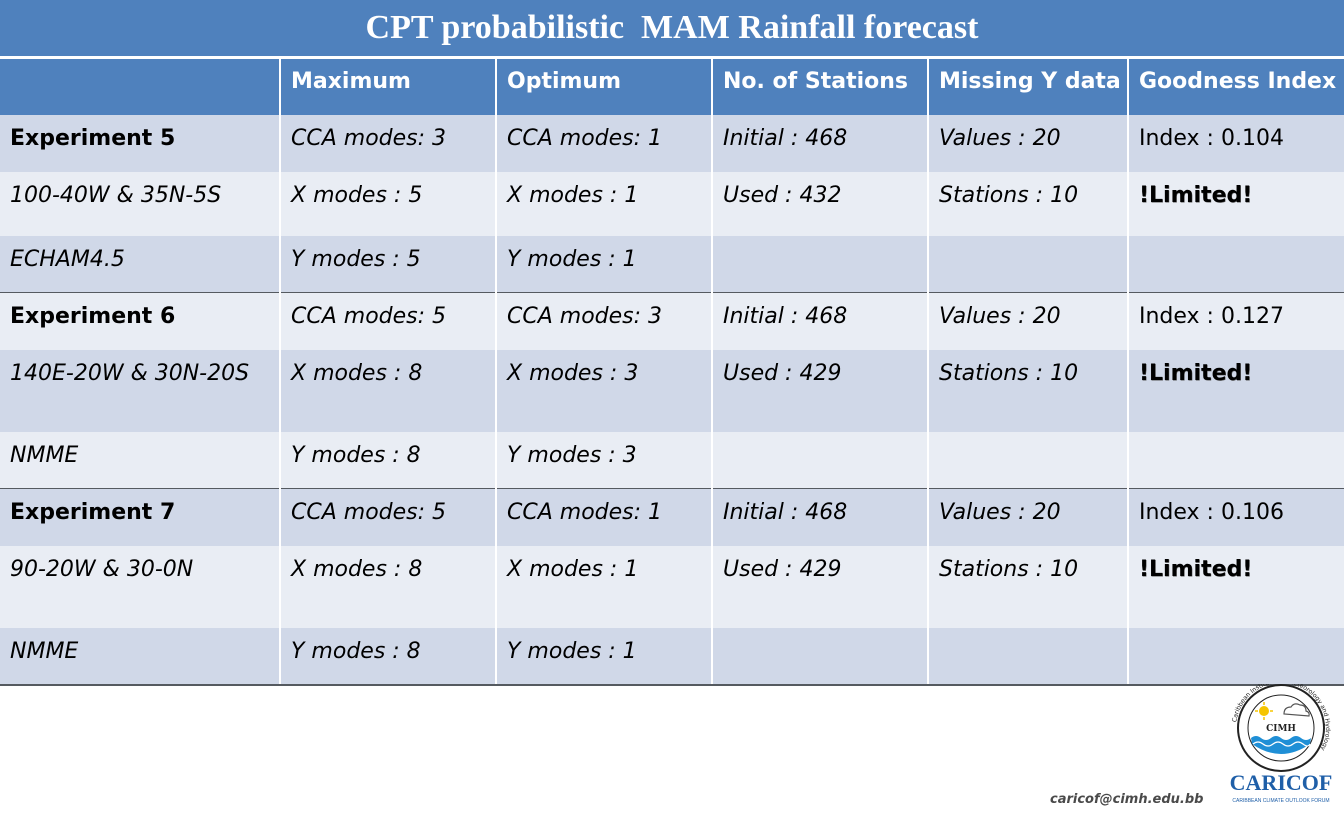 The width and height of the screenshot is (1344, 816). I want to click on table-cell: X modes : 5, so click(387, 203).